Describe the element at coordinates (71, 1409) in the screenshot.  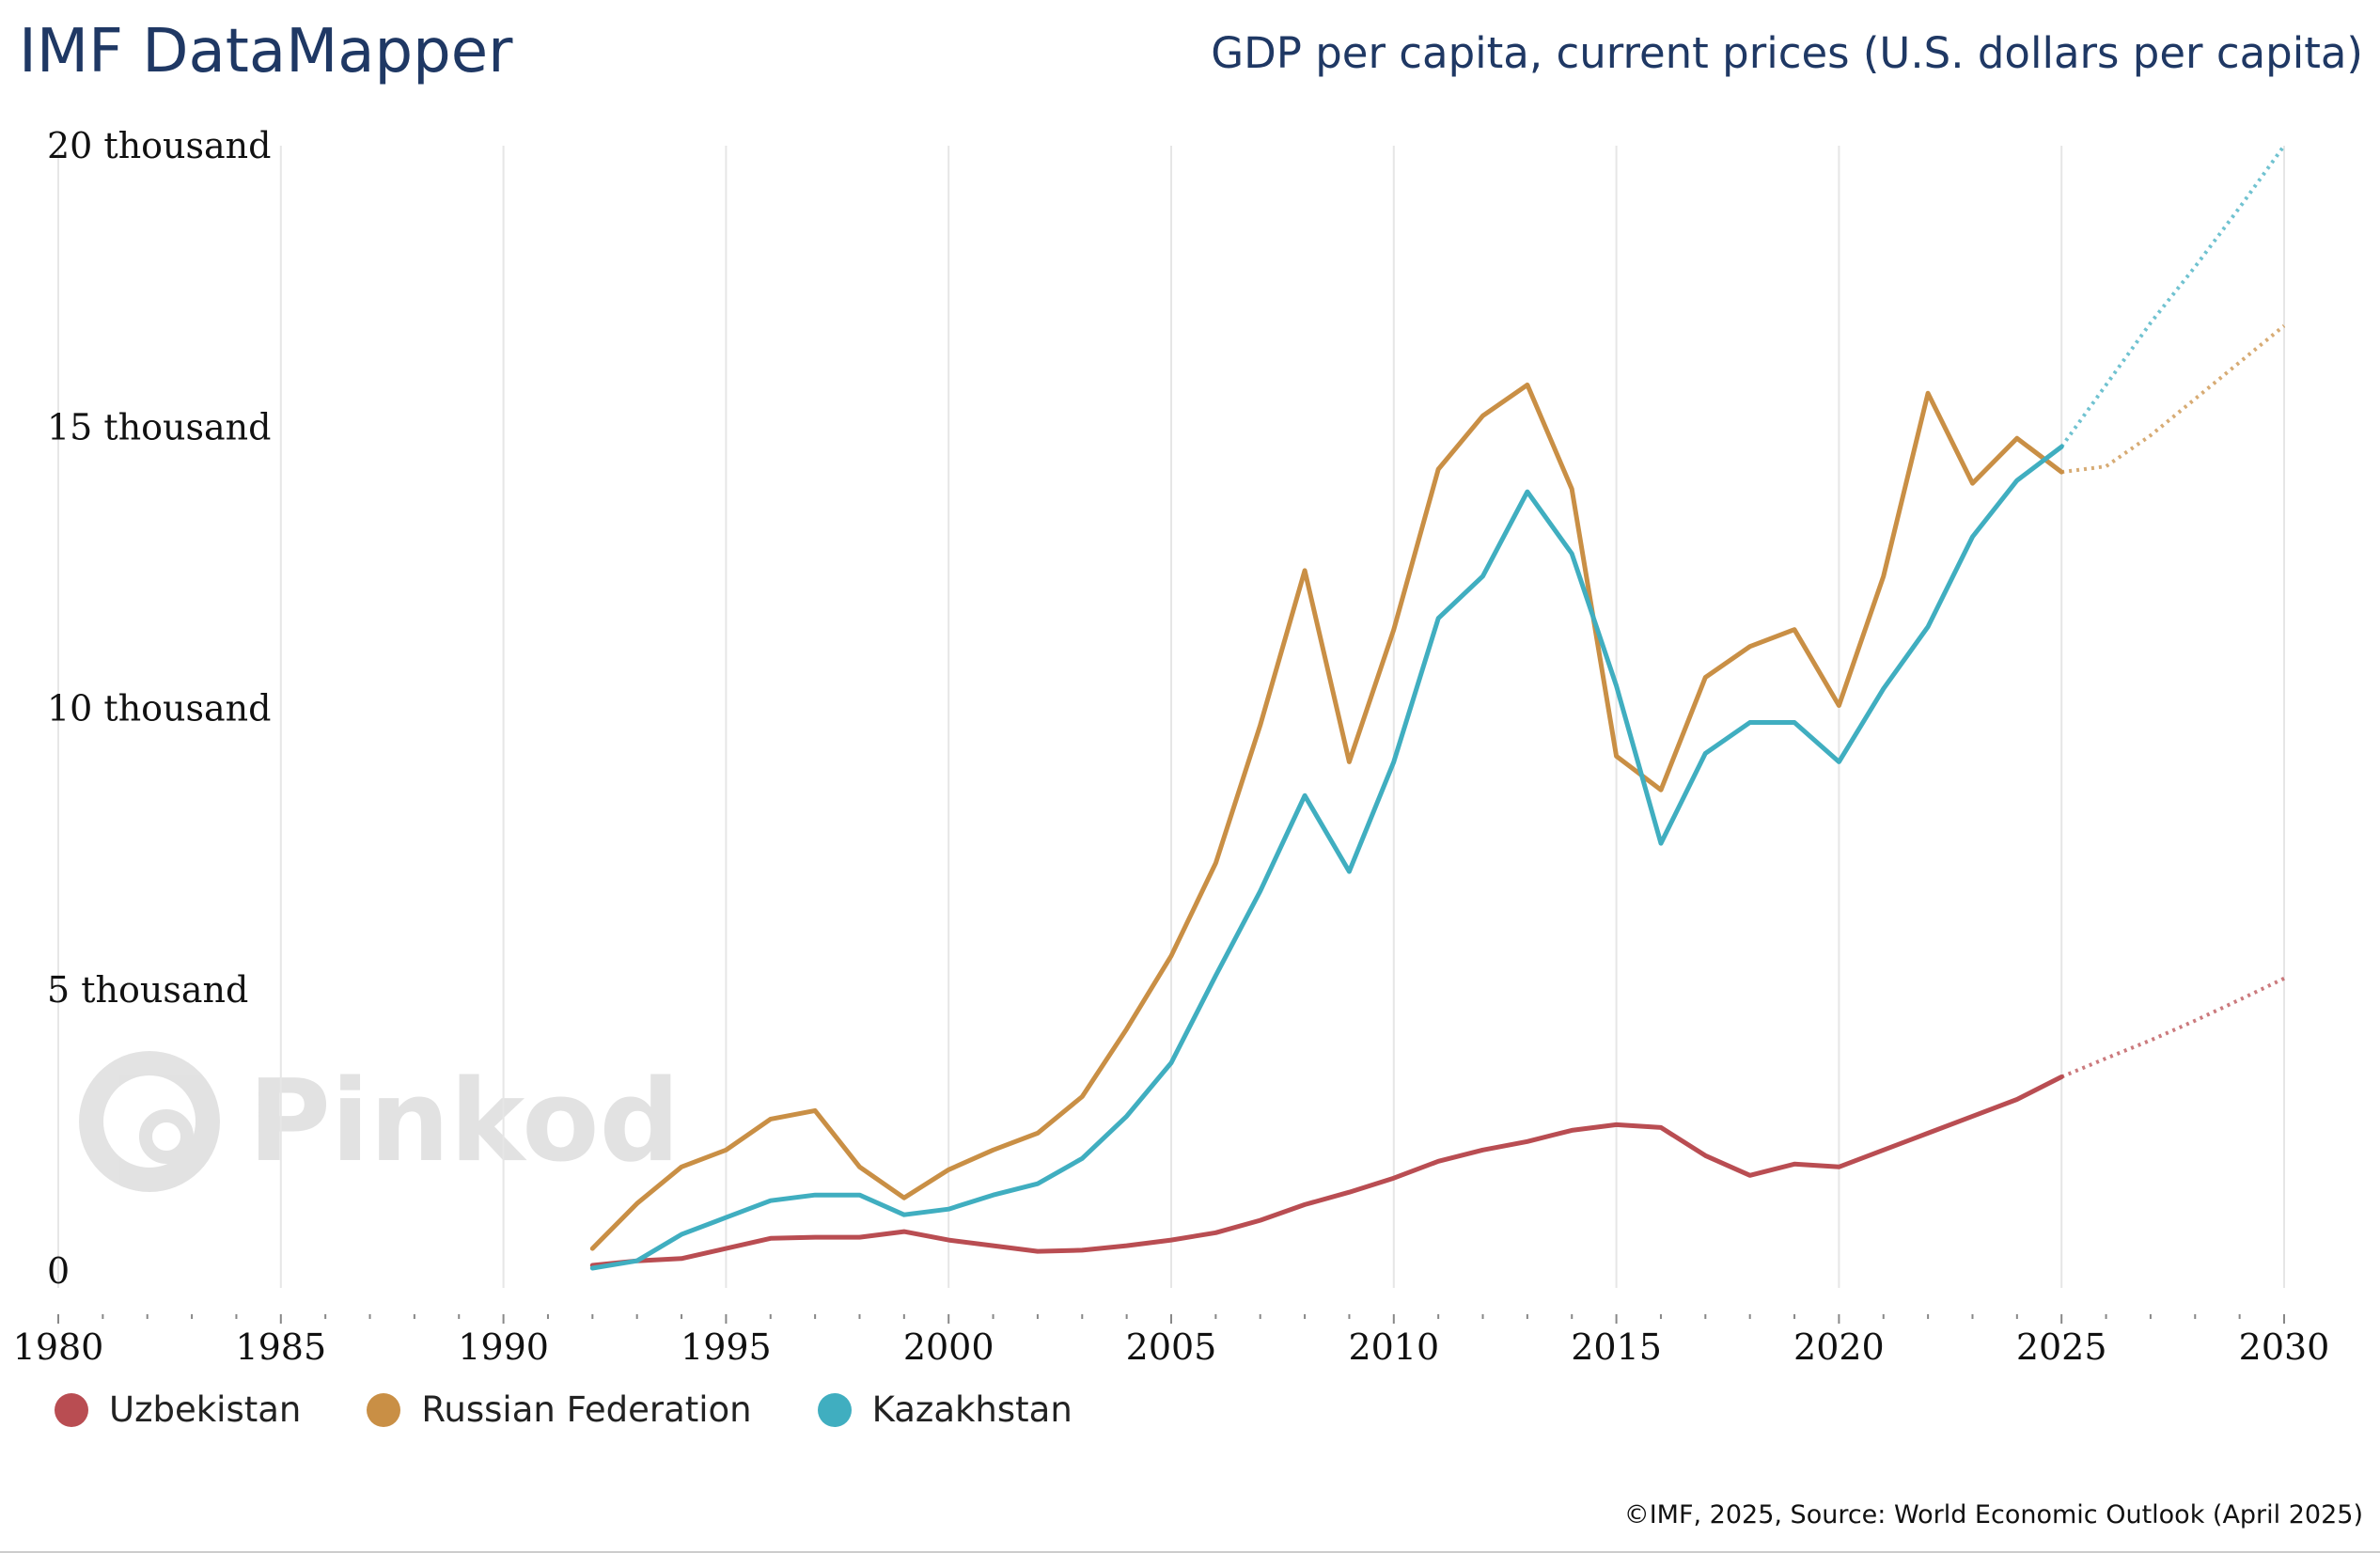
I see `legend-swatch-uzbekistan` at that location.